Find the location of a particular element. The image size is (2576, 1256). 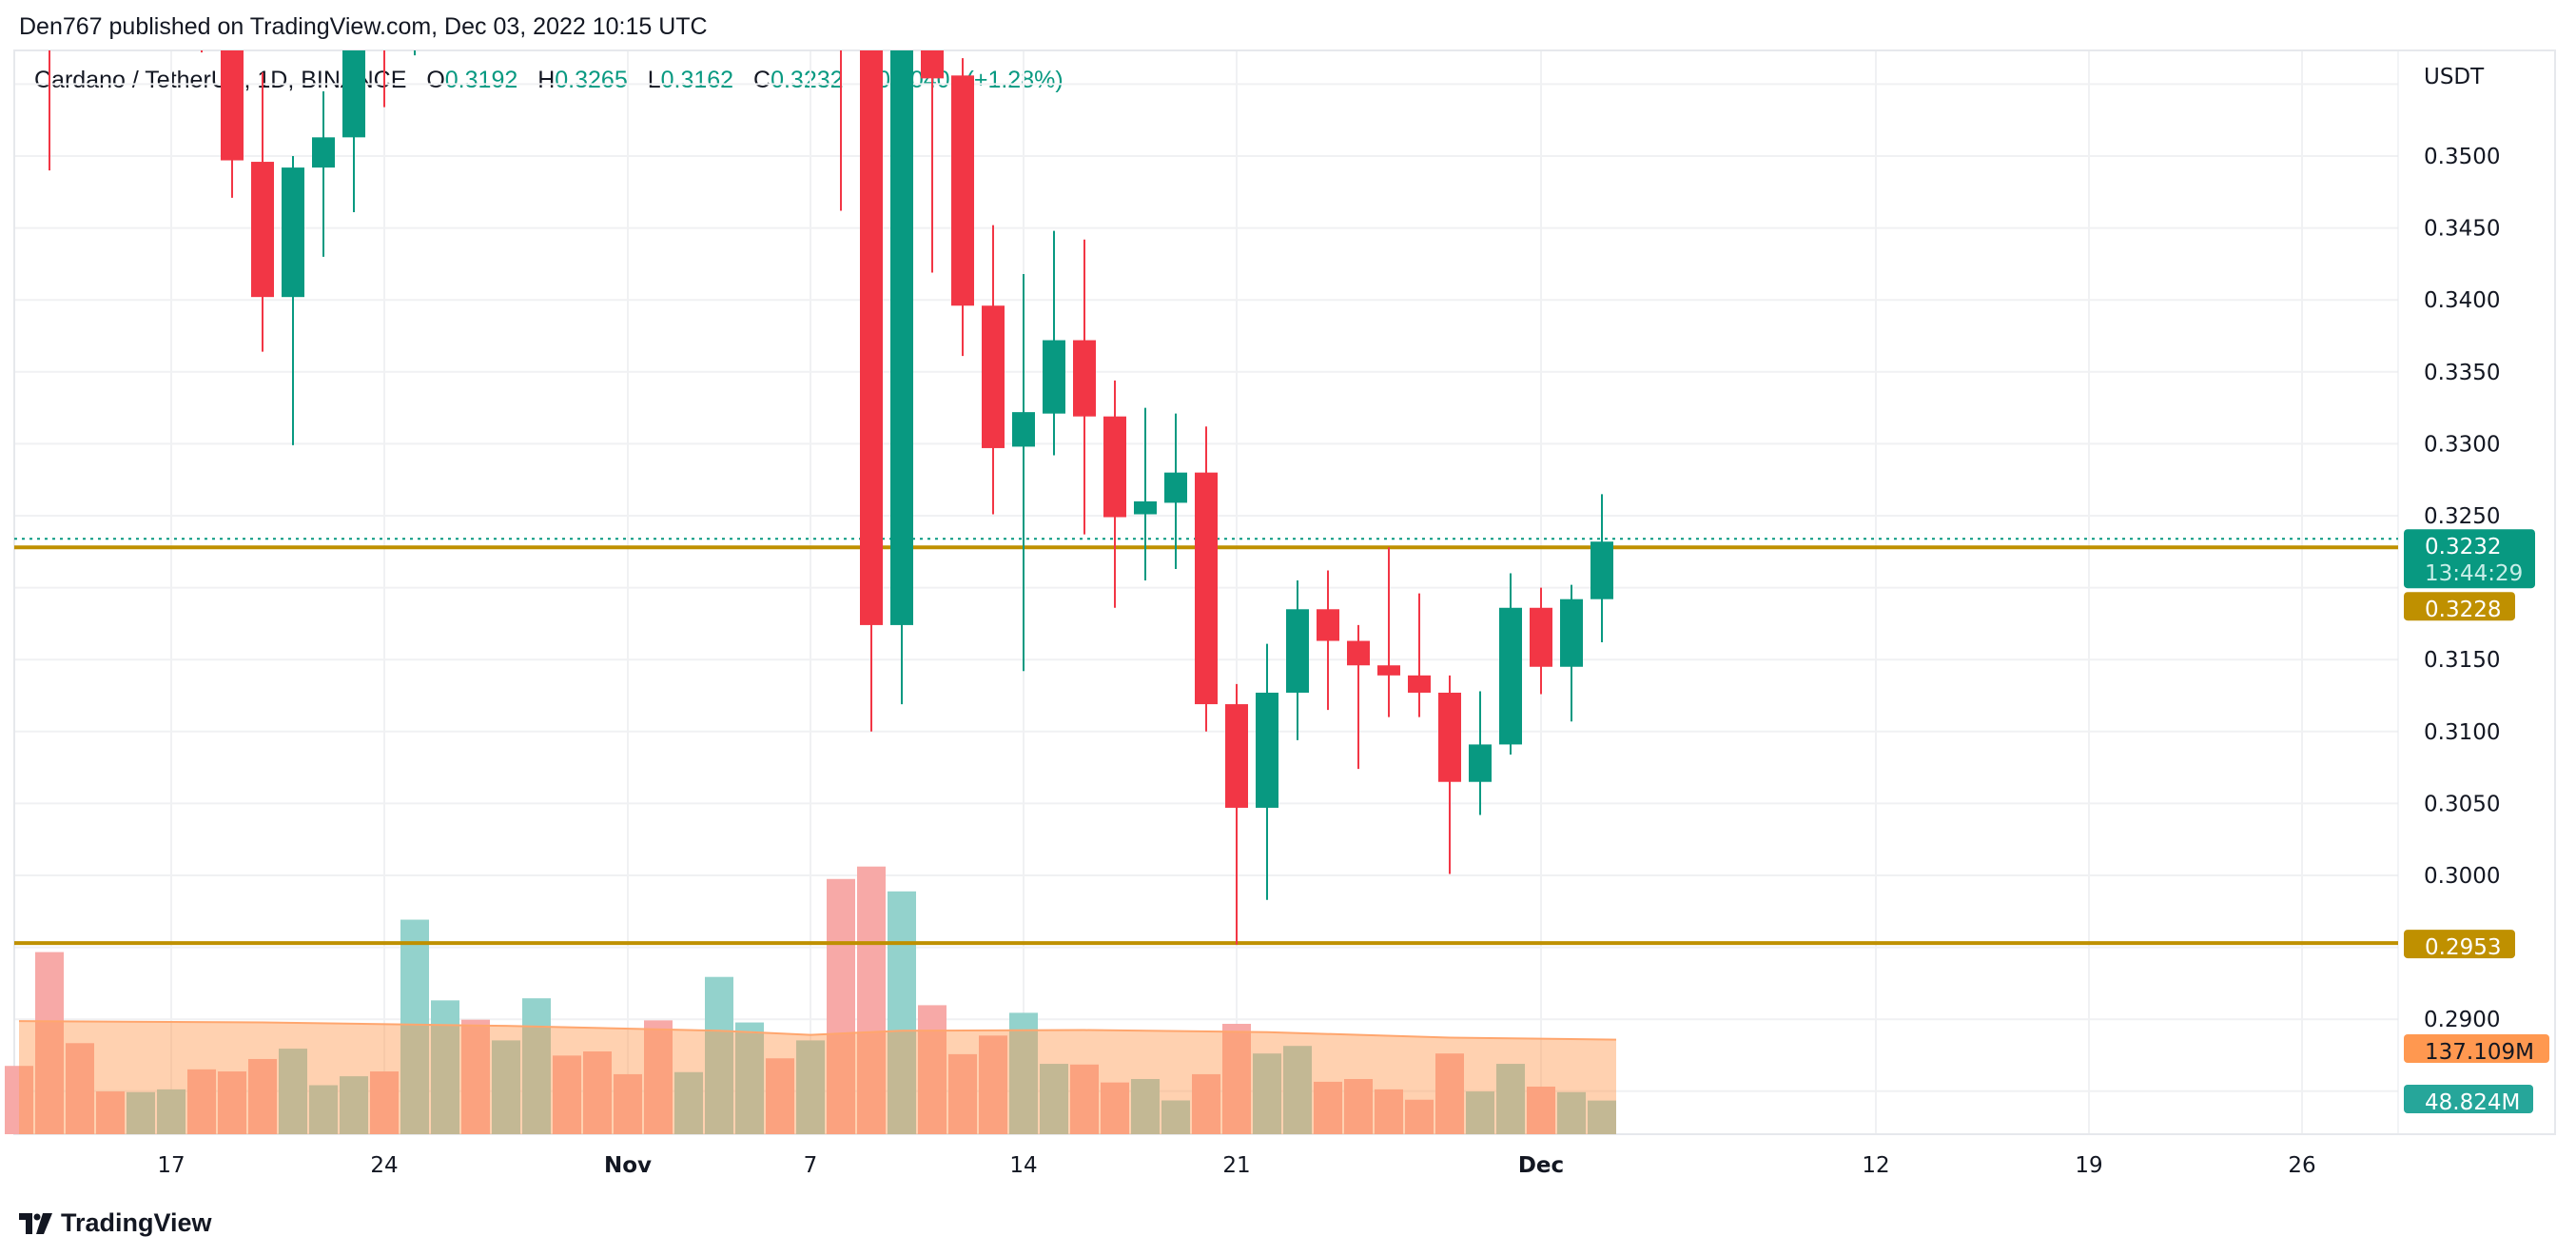

low-label: L is located at coordinates (654, 80).